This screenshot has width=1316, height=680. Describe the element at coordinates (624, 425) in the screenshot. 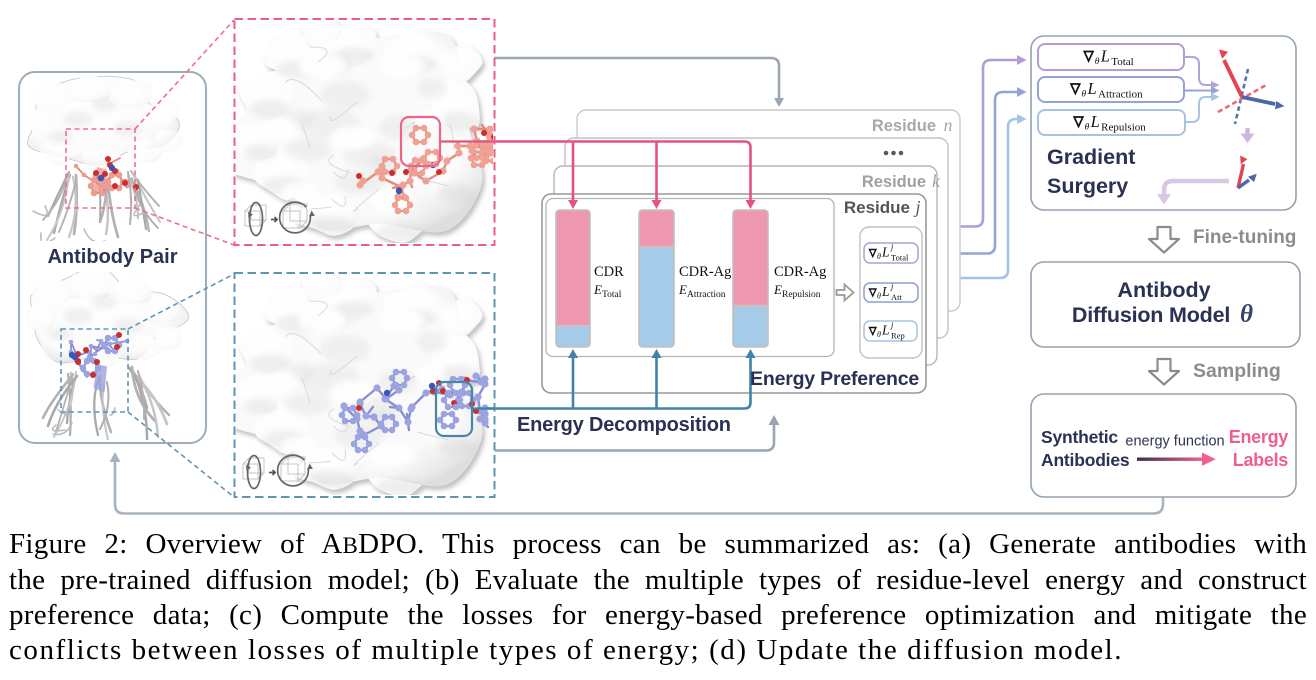

I see `svg-text: Energy Decomposition` at that location.